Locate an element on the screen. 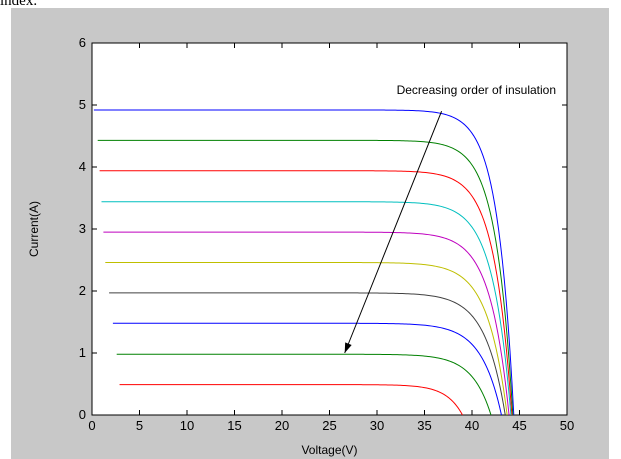  x-tick-label: 25 is located at coordinates (329, 425).